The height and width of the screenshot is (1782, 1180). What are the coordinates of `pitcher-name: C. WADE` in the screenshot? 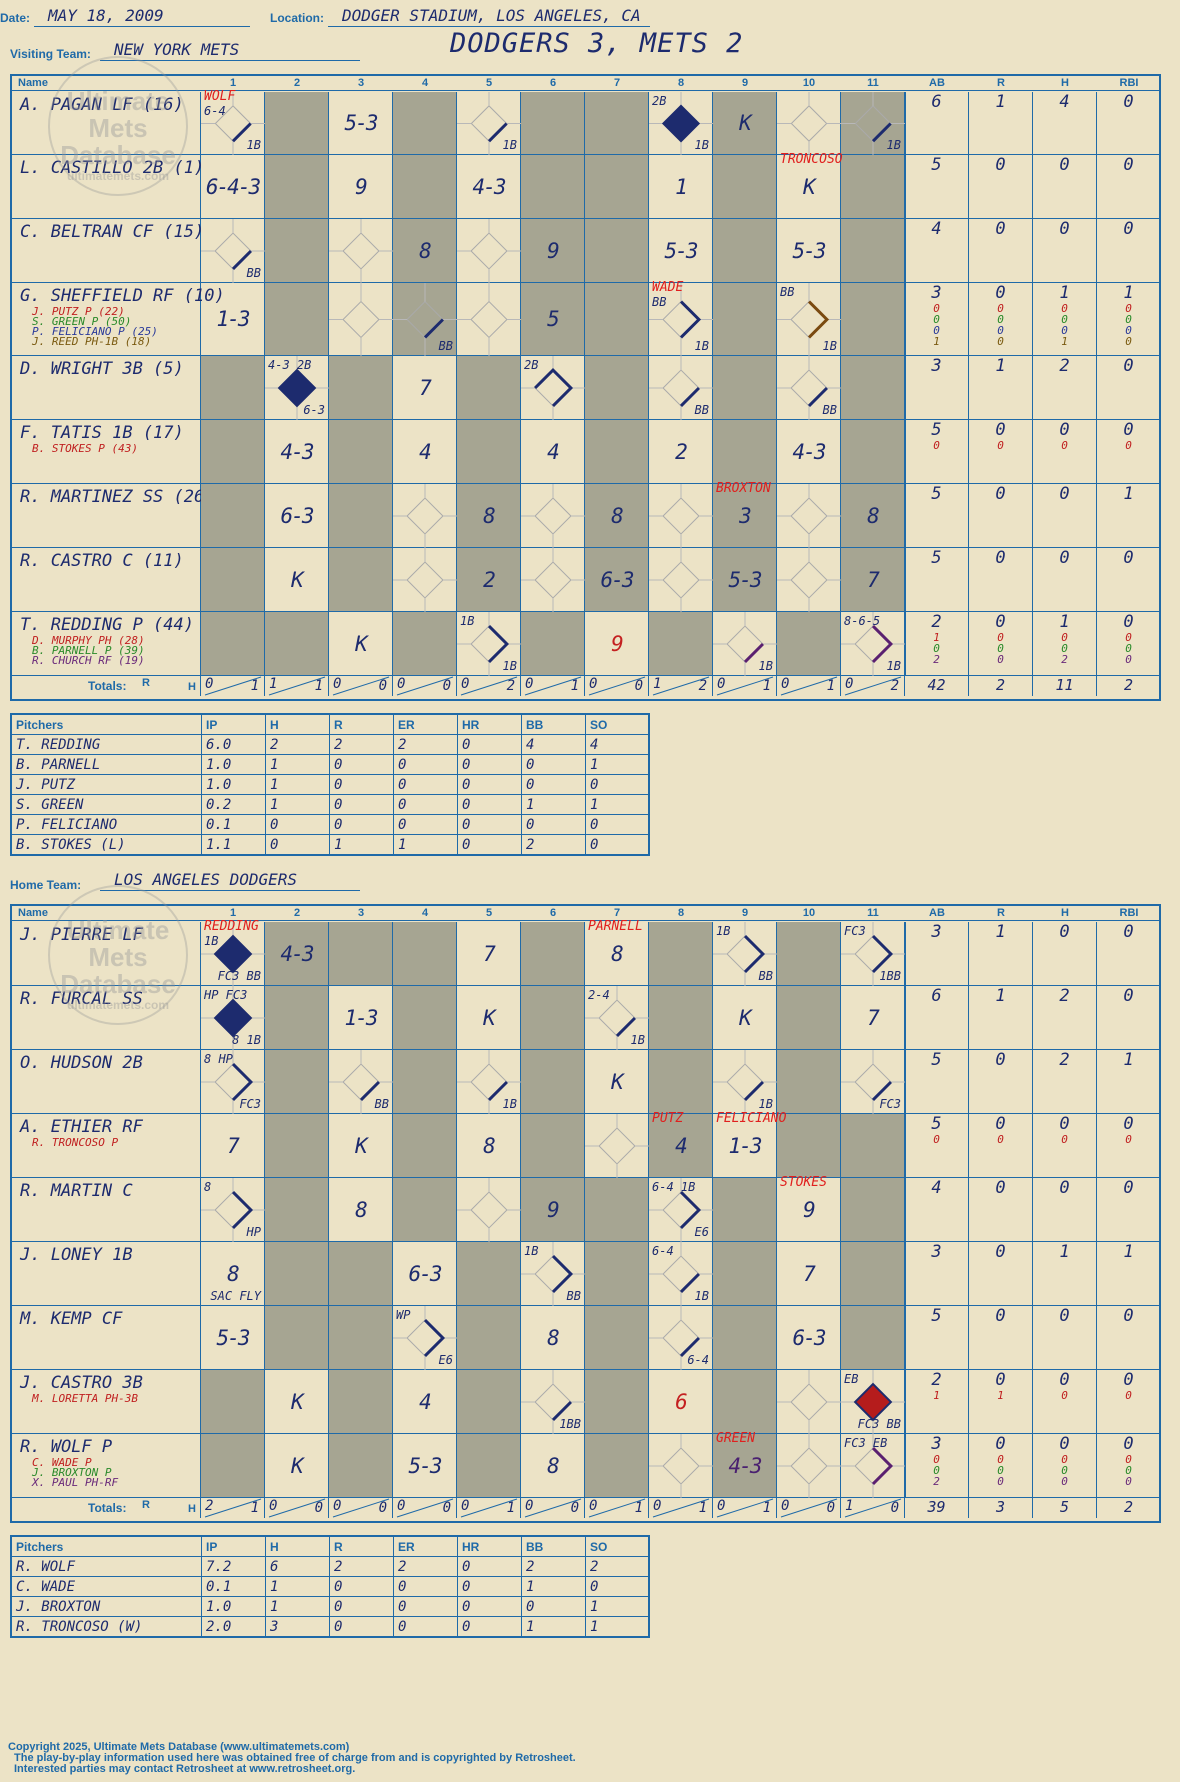 It's located at (107, 1587).